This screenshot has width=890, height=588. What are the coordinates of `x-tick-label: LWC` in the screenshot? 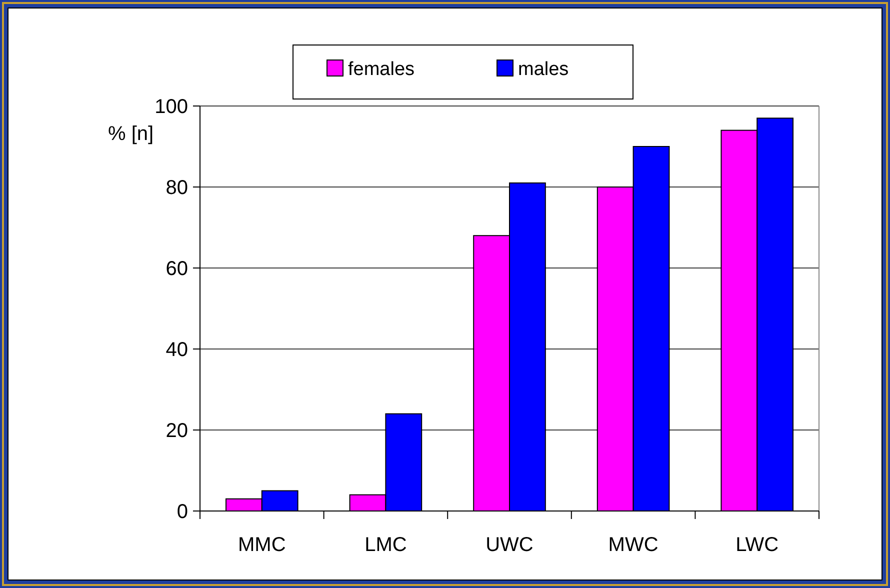 It's located at (757, 545).